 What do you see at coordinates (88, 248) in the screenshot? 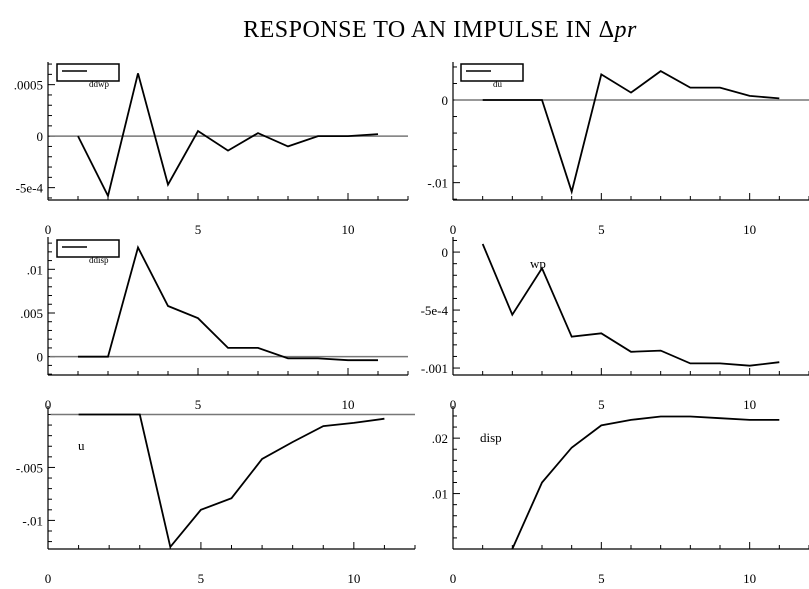
I see `legend-box-ddisp` at bounding box center [88, 248].